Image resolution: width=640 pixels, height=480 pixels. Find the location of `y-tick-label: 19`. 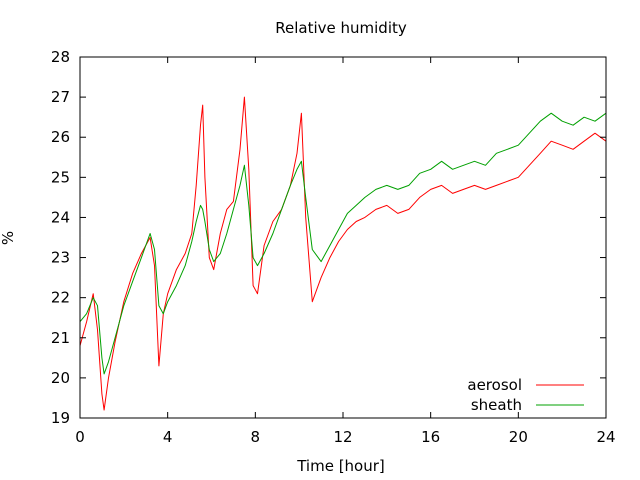

y-tick-label: 19 is located at coordinates (60, 418).